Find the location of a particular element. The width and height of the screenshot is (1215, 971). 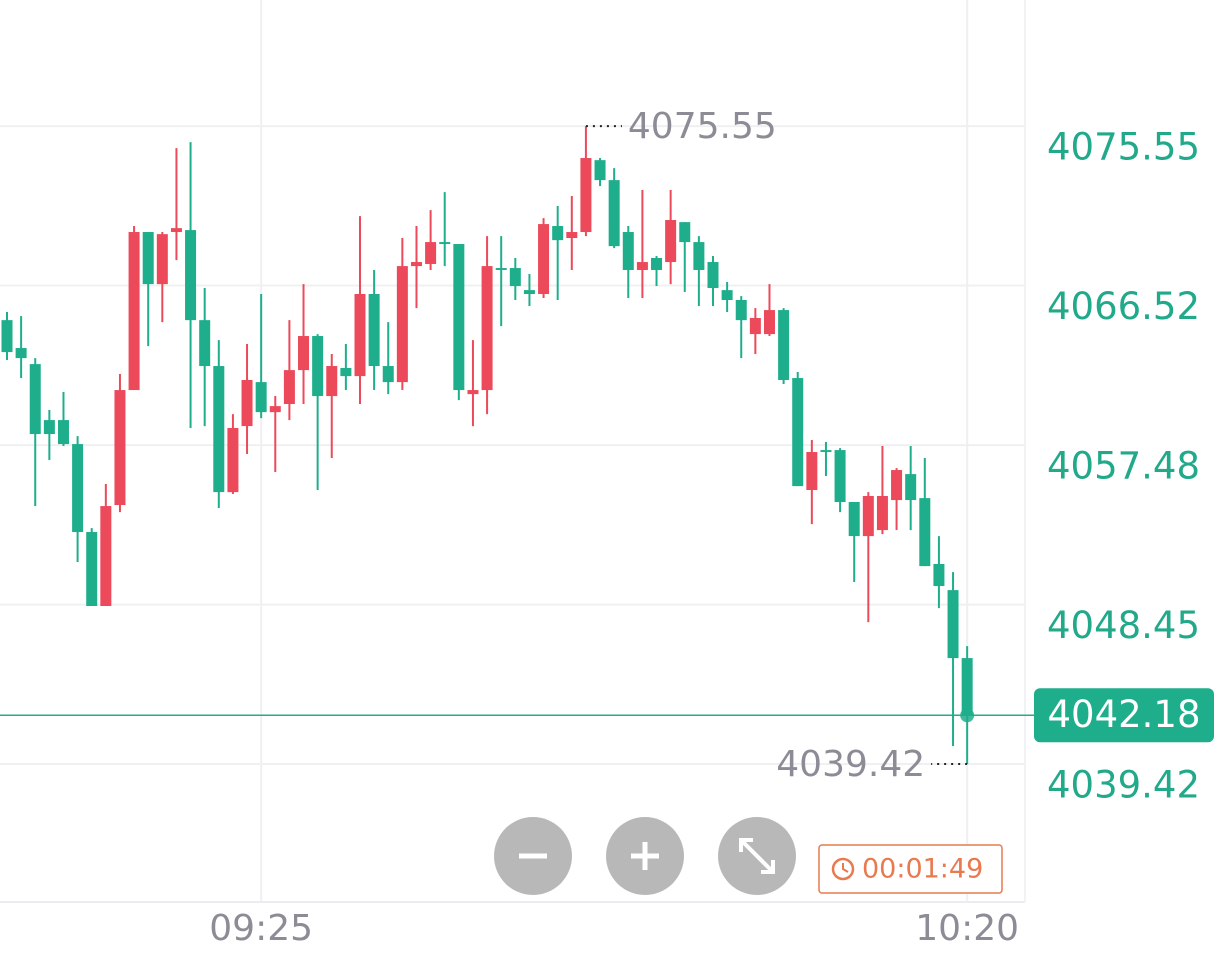

last-price-label: 4042.18 is located at coordinates (1123, 714).